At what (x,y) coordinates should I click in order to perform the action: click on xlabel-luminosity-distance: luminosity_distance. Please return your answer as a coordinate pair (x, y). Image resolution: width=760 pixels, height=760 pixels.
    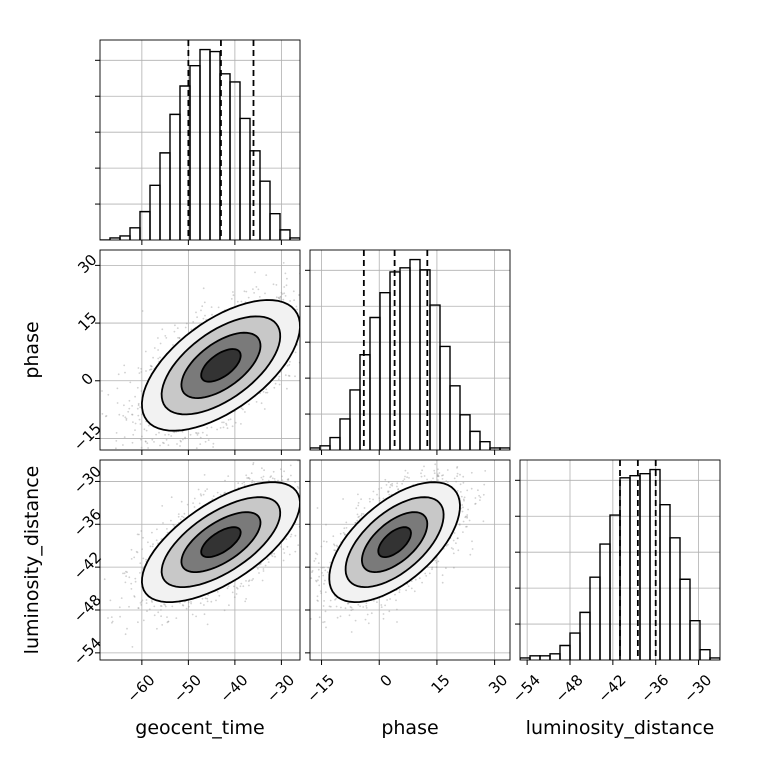
    Looking at the image, I should click on (620, 728).